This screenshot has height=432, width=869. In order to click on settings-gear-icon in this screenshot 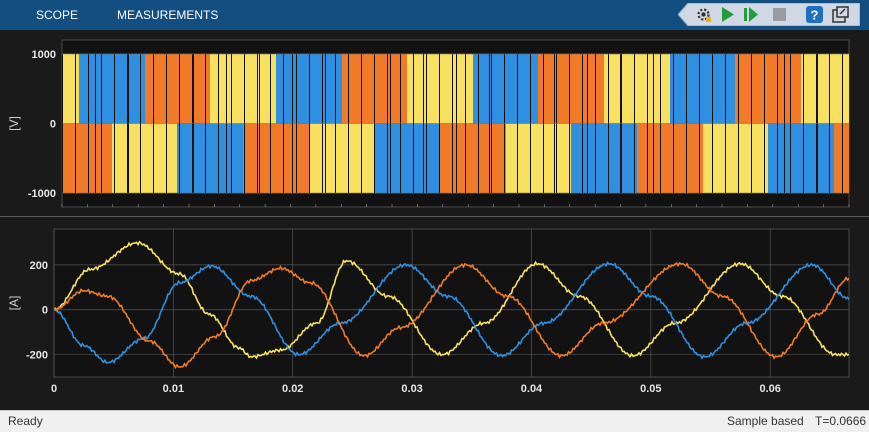, I will do `click(703, 14)`.